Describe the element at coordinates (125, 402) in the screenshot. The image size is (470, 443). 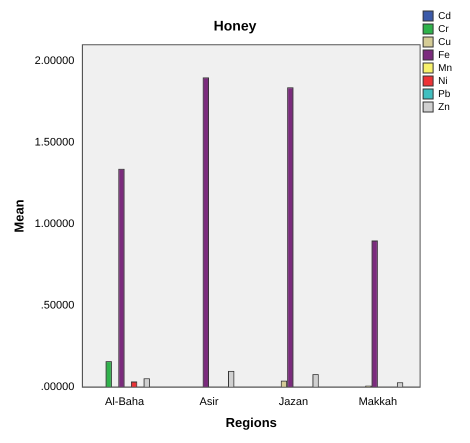
I see `x-tick-label: Al-Baha` at that location.